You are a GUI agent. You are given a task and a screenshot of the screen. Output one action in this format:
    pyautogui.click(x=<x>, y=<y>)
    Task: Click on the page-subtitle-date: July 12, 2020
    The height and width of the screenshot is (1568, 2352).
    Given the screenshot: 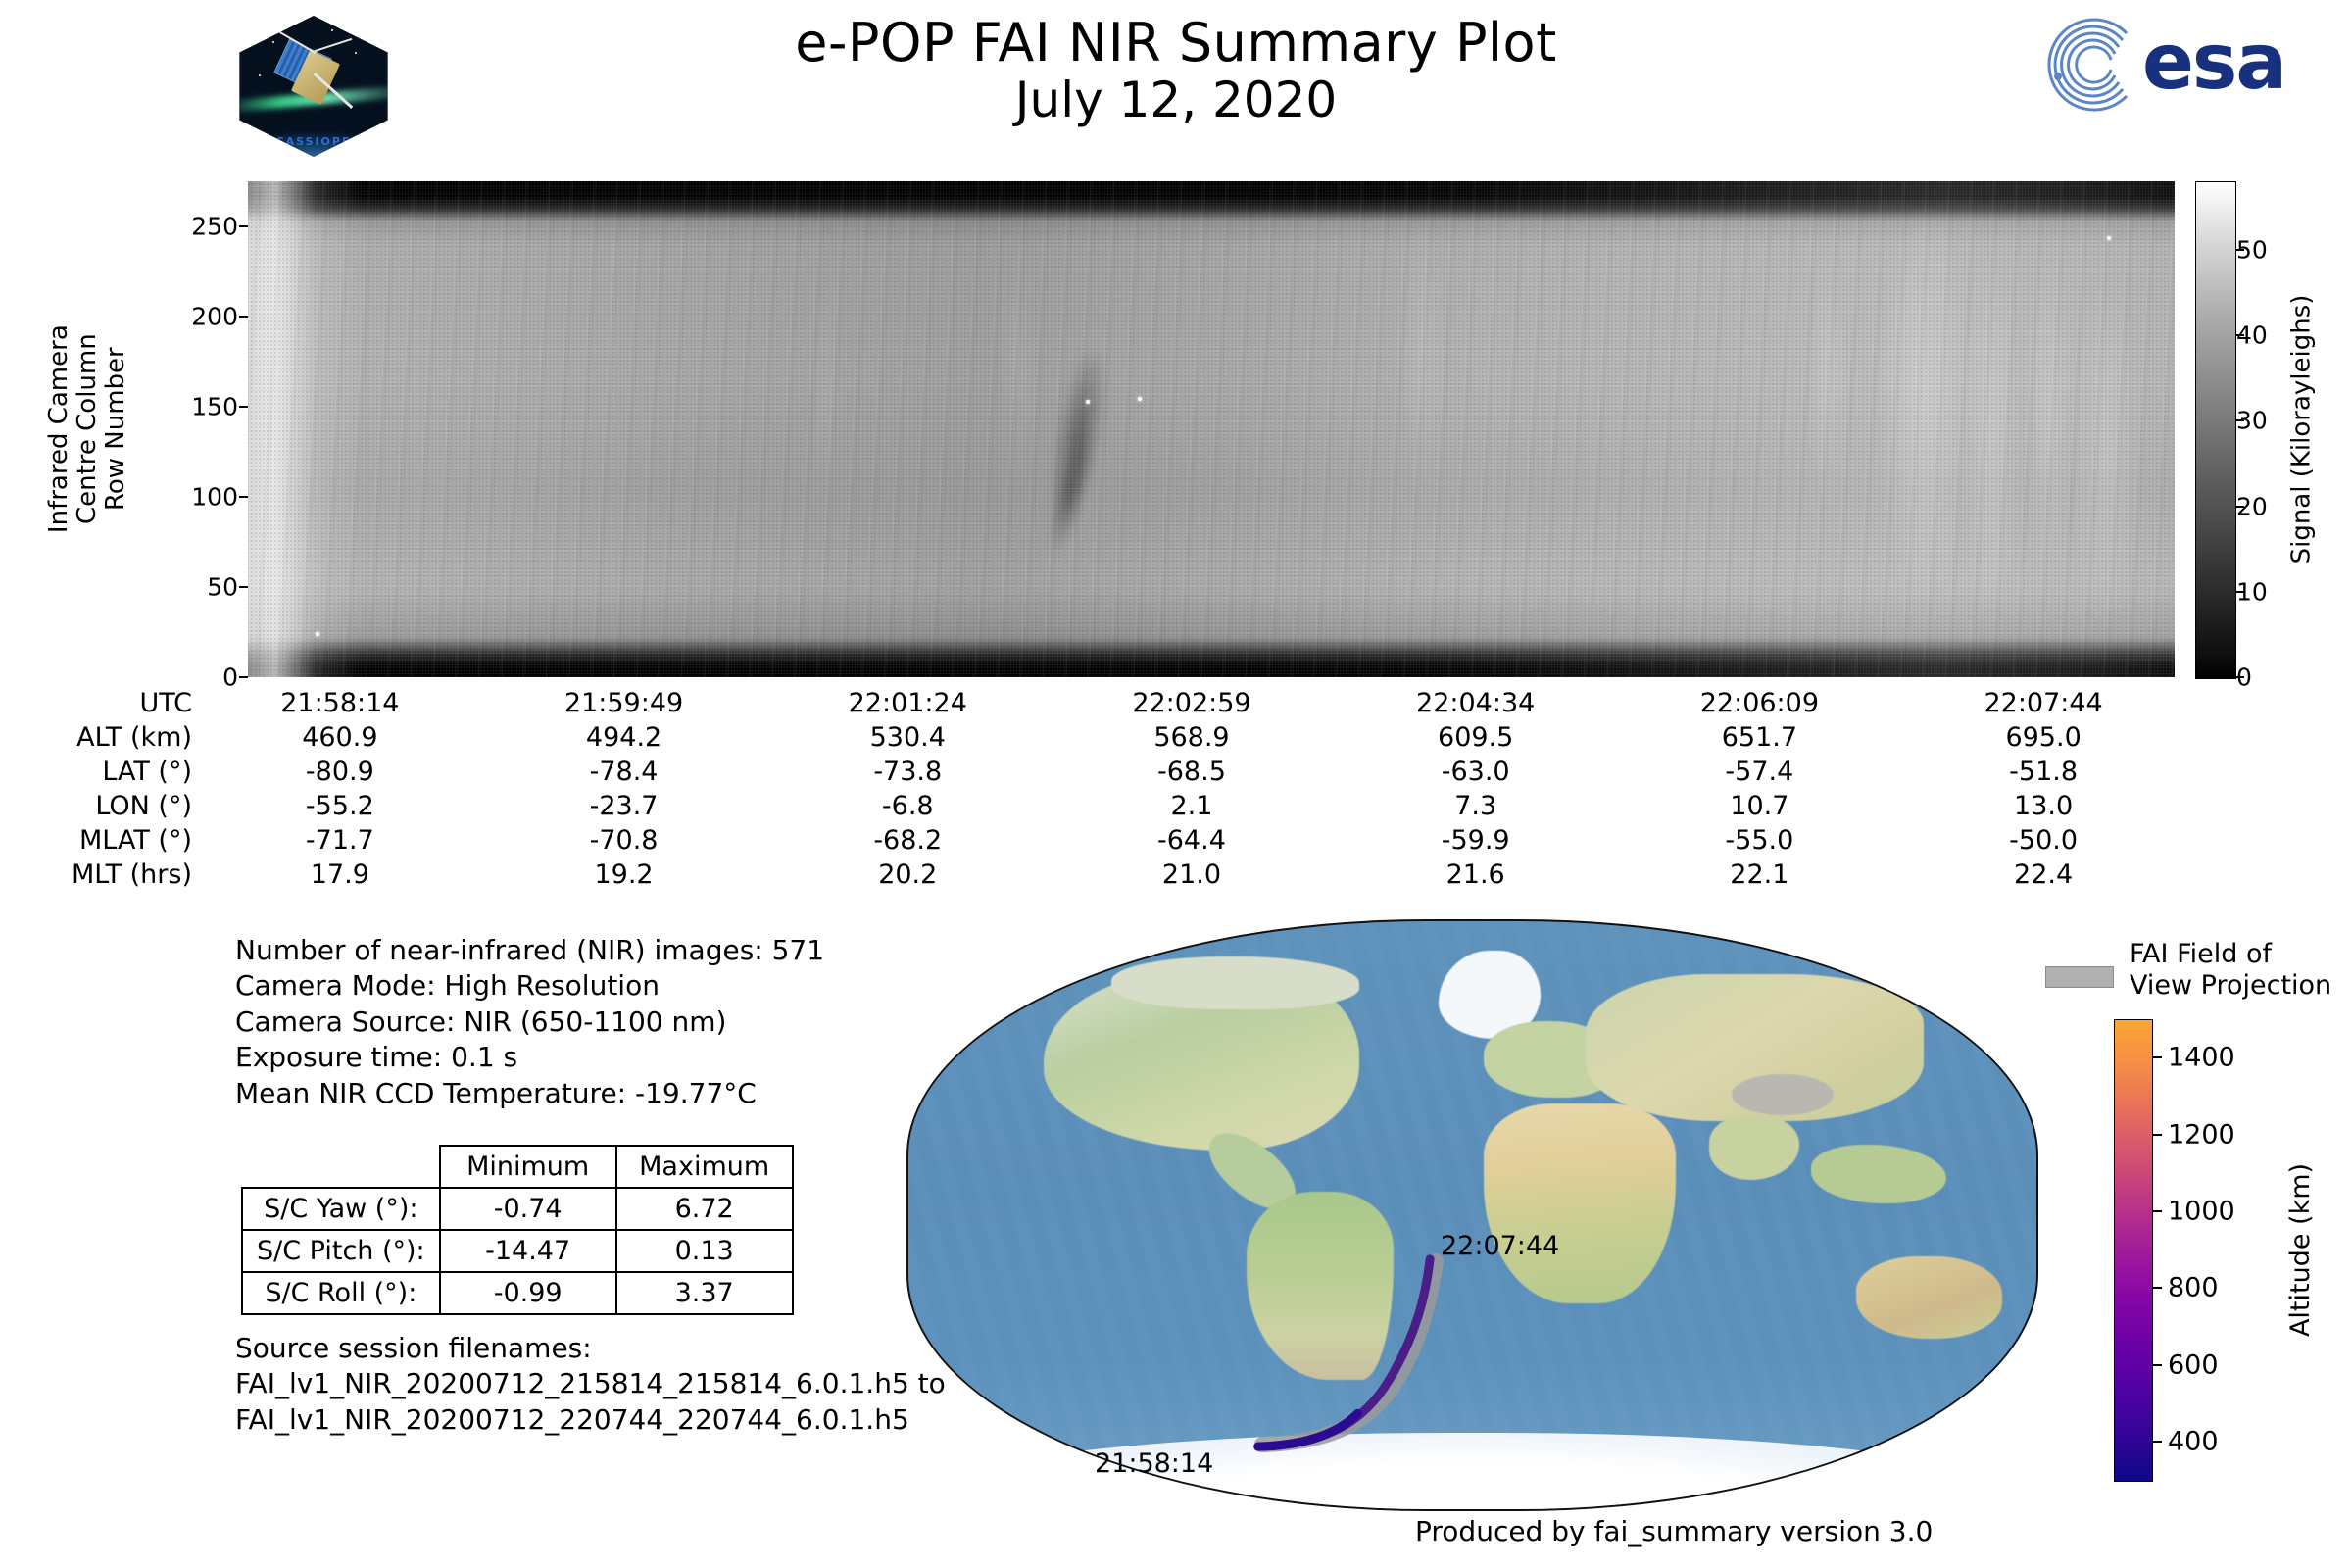 What is the action you would take?
    pyautogui.click(x=1176, y=100)
    